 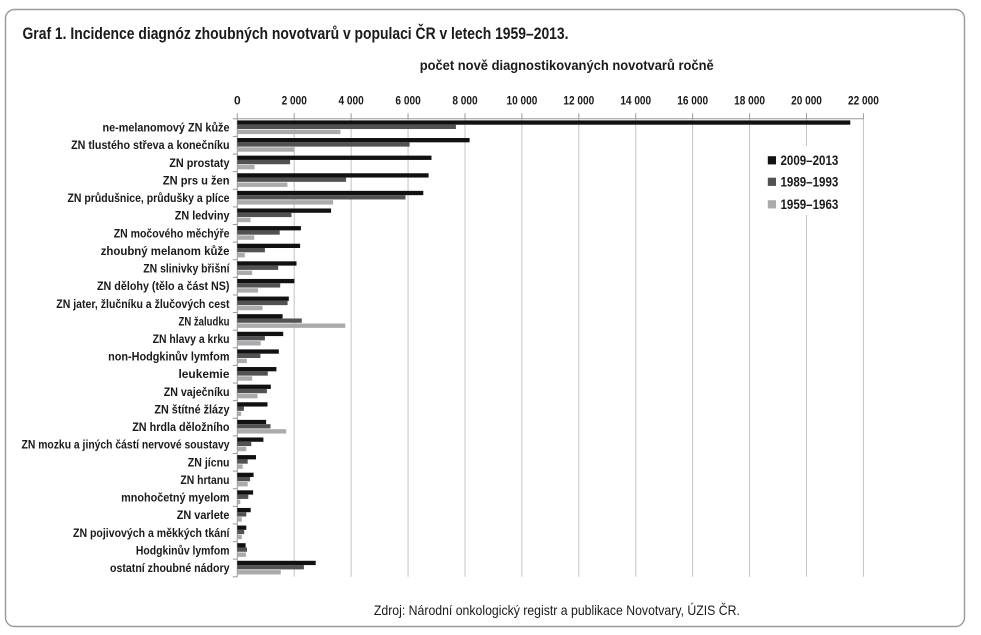 I want to click on svg-text: non-Hodgkinův lymfom, so click(x=168, y=358).